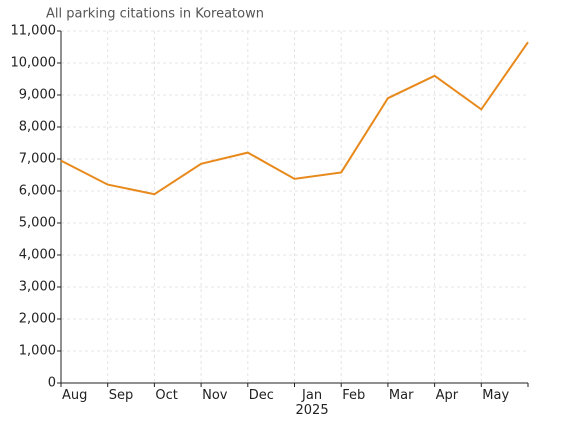 The width and height of the screenshot is (587, 427). Describe the element at coordinates (37, 191) in the screenshot. I see `y-tick-label: 6,000` at that location.